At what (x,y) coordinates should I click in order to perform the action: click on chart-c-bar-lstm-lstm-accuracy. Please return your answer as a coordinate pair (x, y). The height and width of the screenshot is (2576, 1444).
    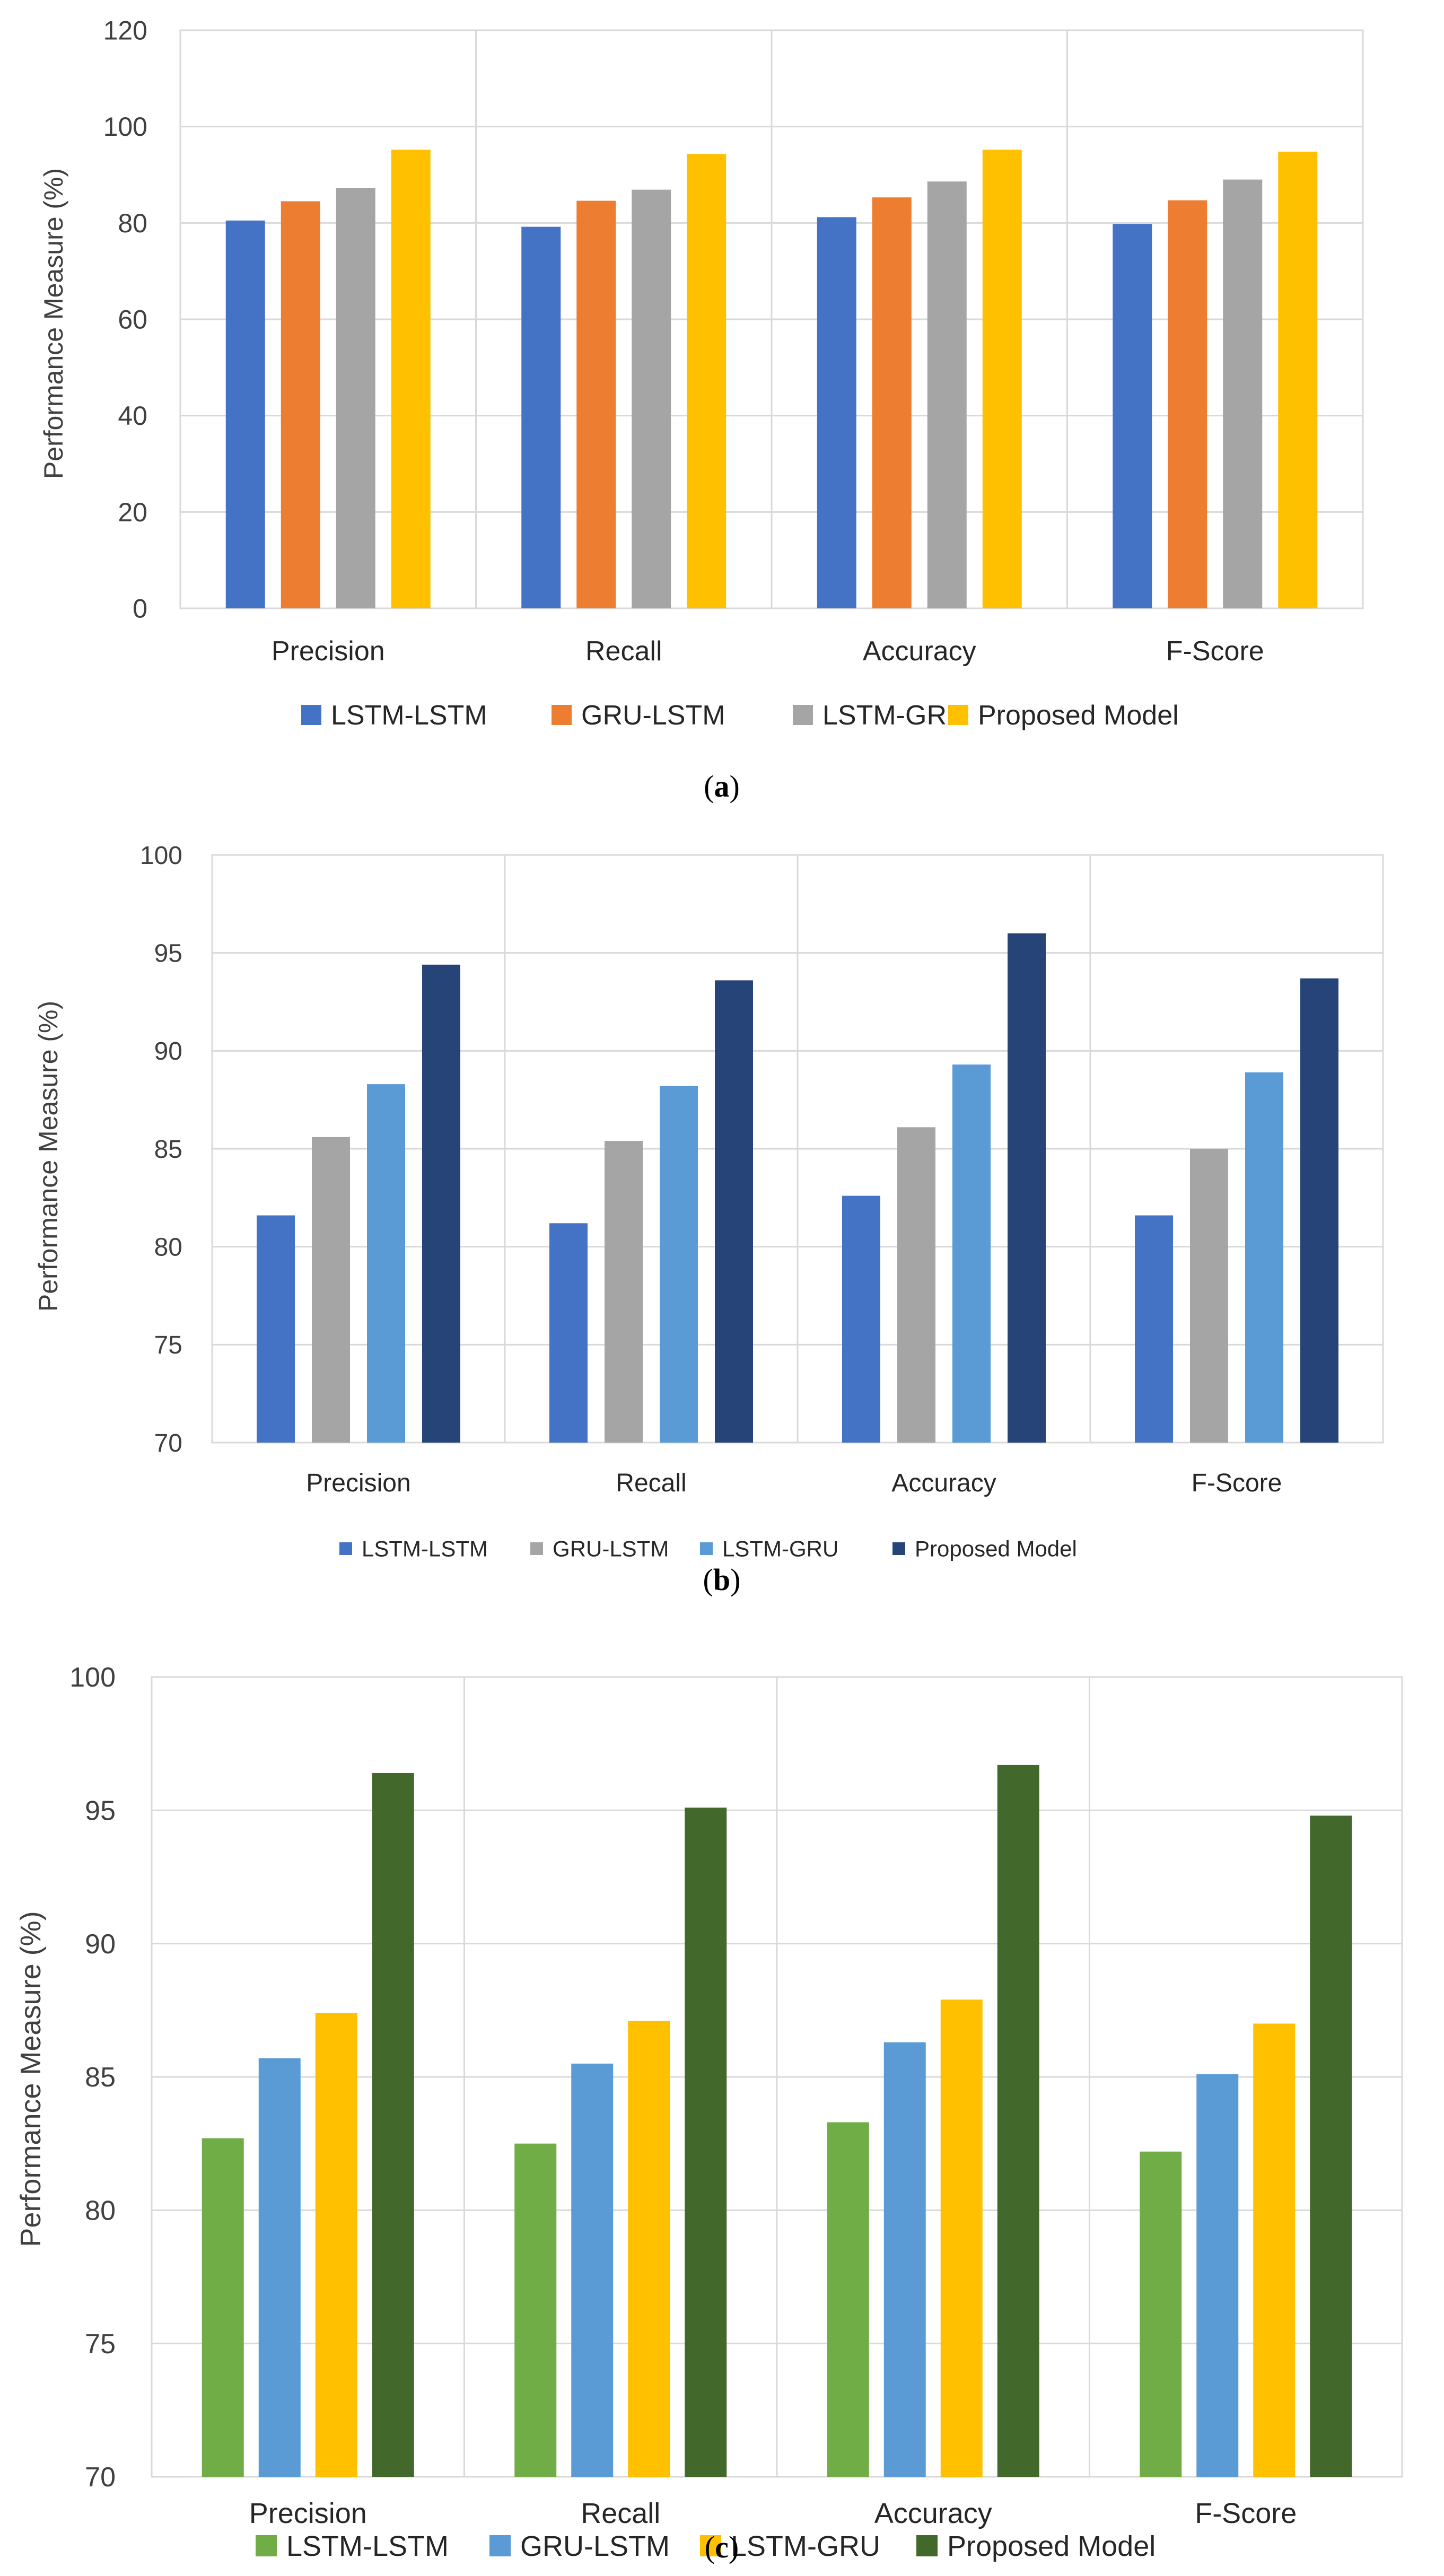
    Looking at the image, I should click on (848, 2299).